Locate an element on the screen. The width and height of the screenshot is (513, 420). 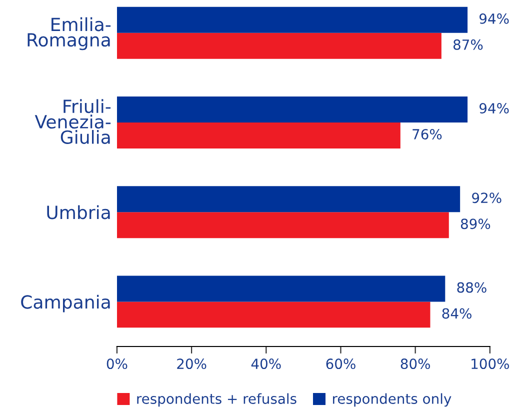
legend-label: respondents + refusals is located at coordinates (216, 400).